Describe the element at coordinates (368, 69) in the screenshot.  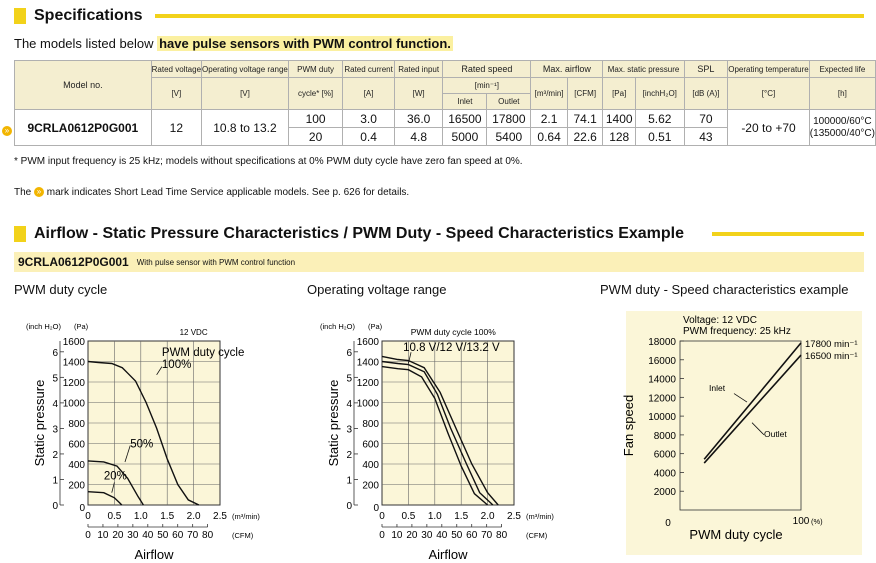
I see `header-current: Rated current` at that location.